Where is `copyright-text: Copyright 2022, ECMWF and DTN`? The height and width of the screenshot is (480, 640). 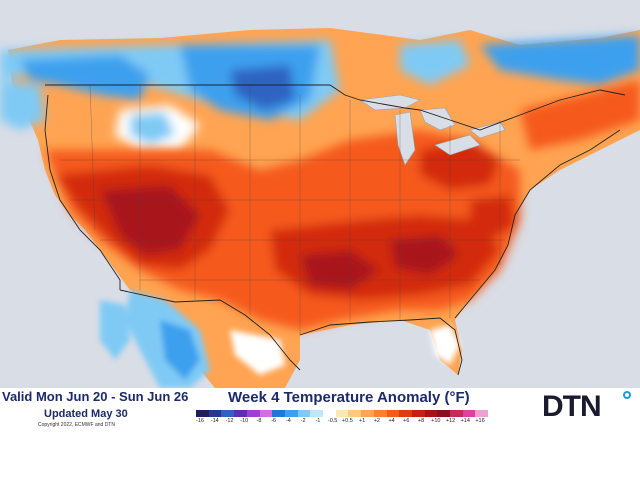 copyright-text: Copyright 2022, ECMWF and DTN is located at coordinates (76, 425).